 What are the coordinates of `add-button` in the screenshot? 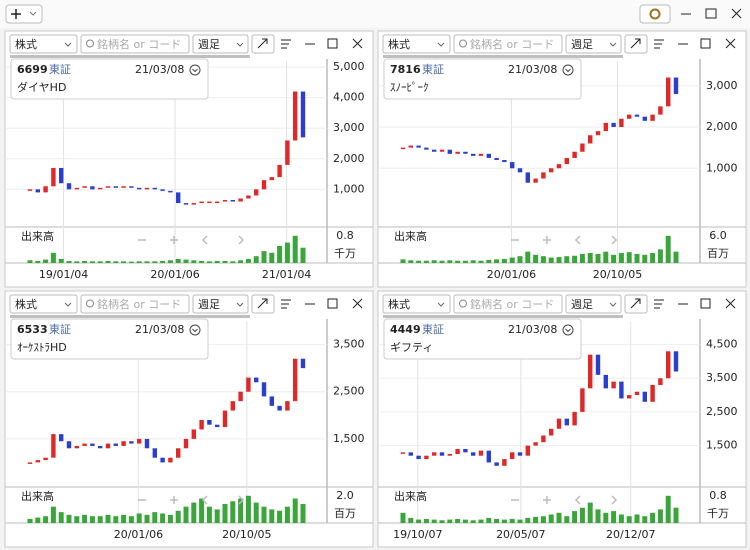 It's located at (24, 14).